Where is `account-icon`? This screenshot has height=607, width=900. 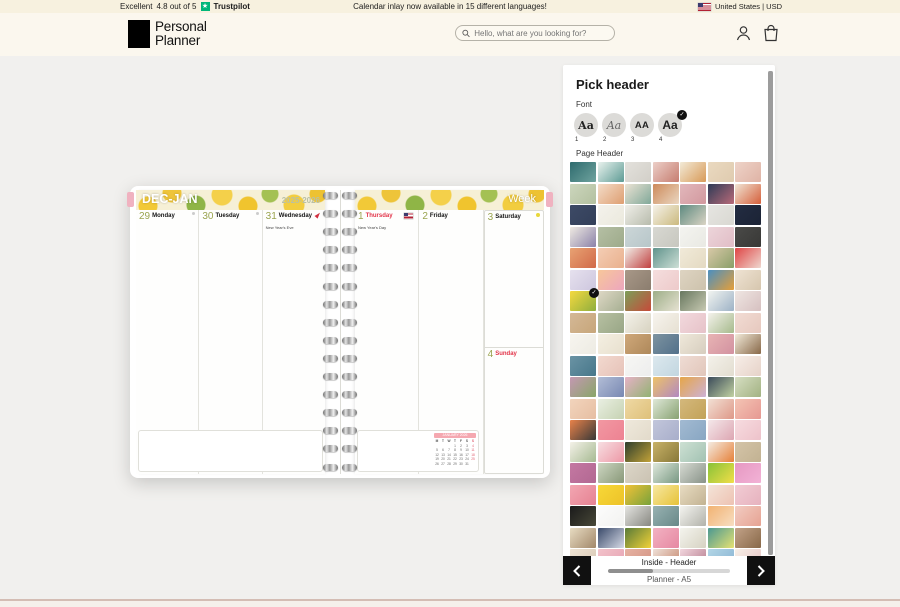 account-icon is located at coordinates (743, 33).